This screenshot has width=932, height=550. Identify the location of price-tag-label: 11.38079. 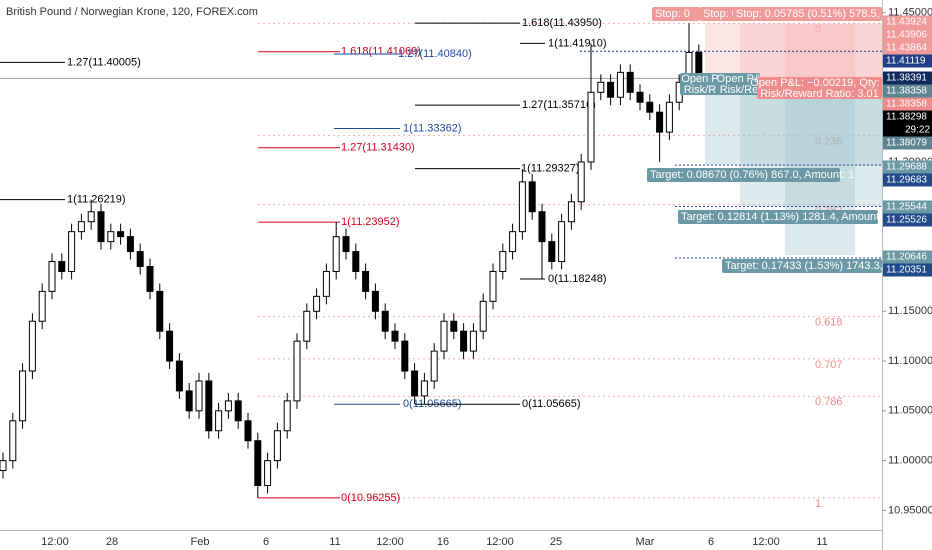
(906, 143).